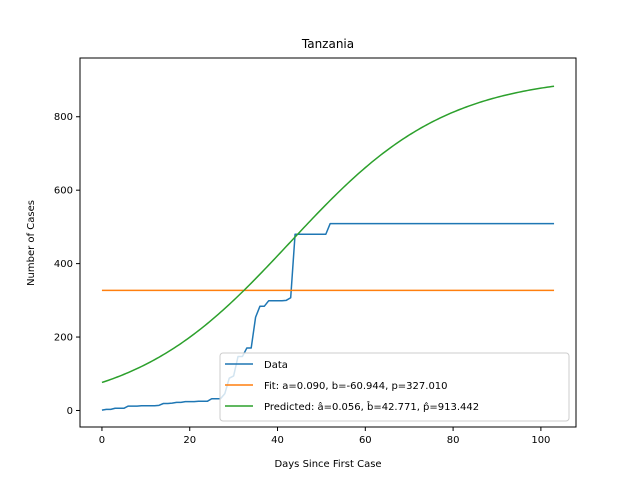 This screenshot has width=640, height=480. I want to click on y-tick-label: 400, so click(63, 264).